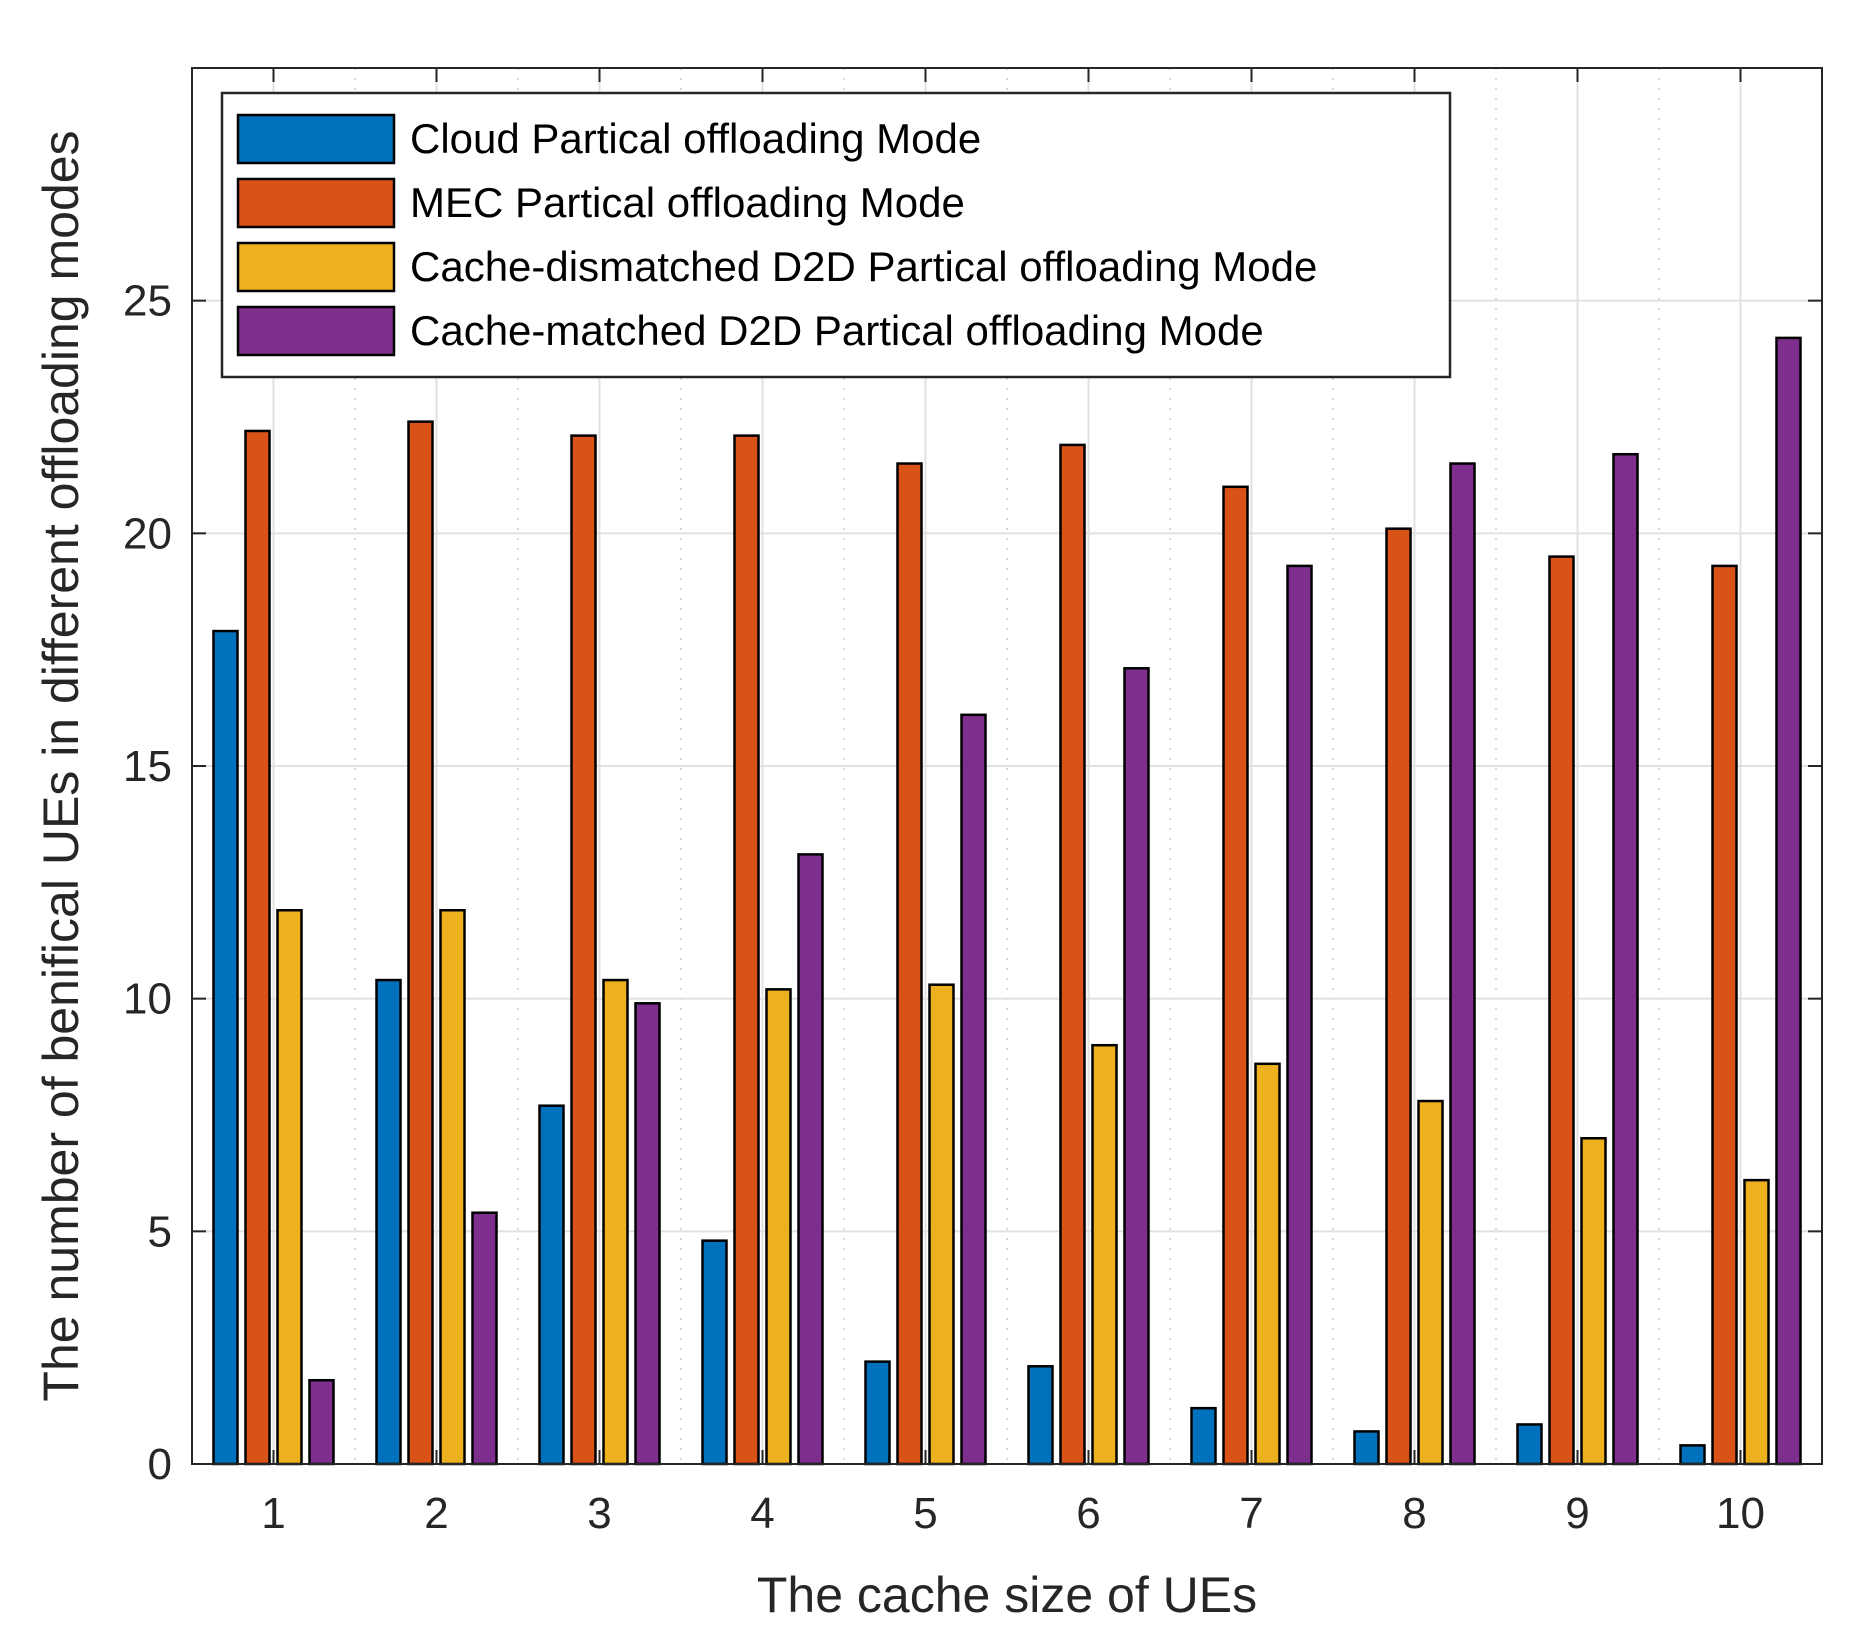 The image size is (1852, 1633). What do you see at coordinates (147, 999) in the screenshot?
I see `y-tick-label: 10` at bounding box center [147, 999].